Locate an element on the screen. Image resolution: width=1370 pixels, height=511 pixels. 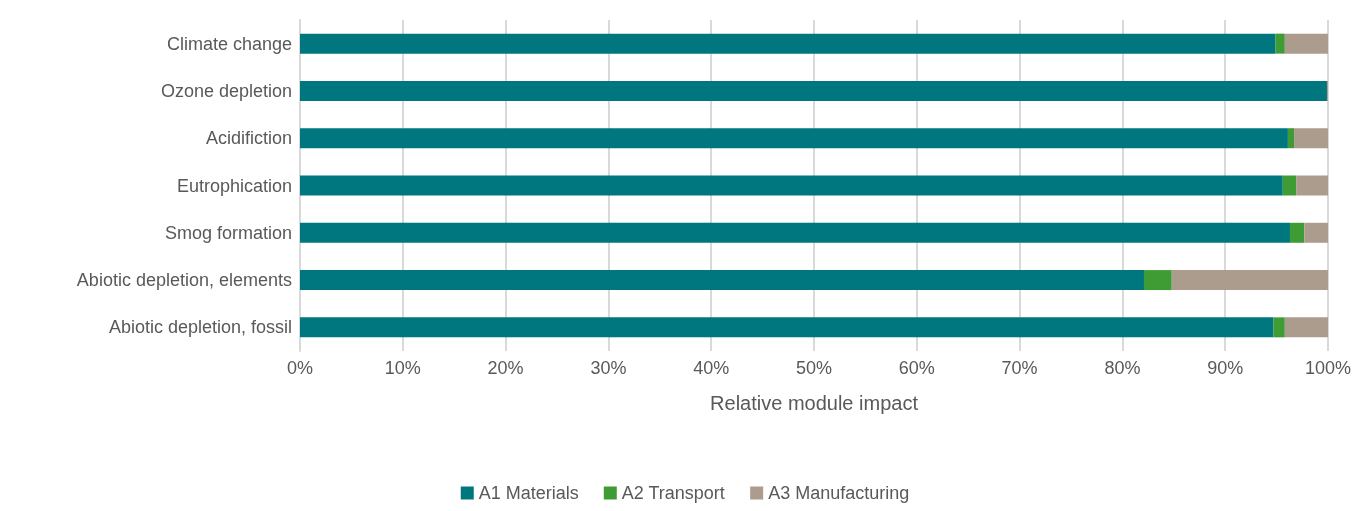
x-tick-label: 0% is located at coordinates (300, 368).